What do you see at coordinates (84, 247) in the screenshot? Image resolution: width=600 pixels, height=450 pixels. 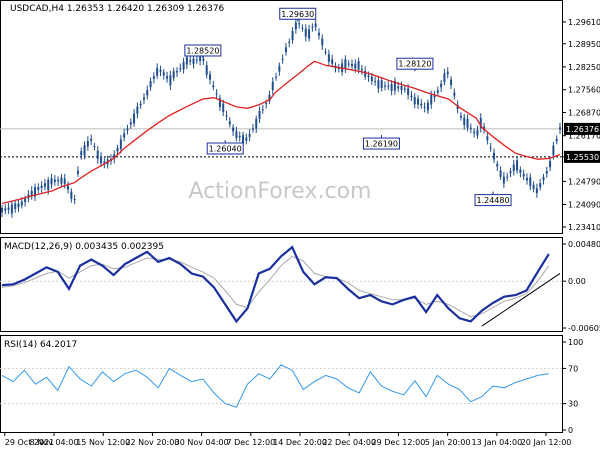 I see `macd-label: MACD(12,26,9) 0.003435 0.002395` at bounding box center [84, 247].